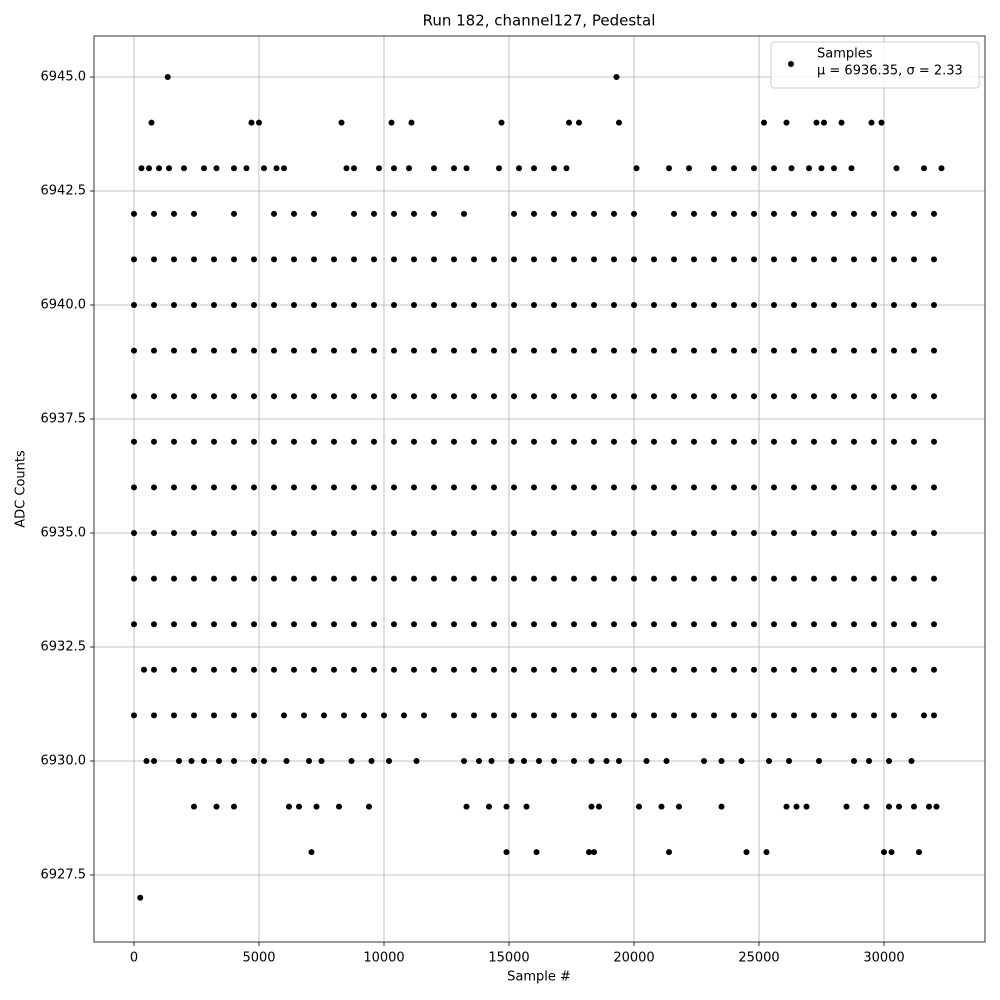  Describe the element at coordinates (633, 958) in the screenshot. I see `x-tick-label: 20000` at that location.